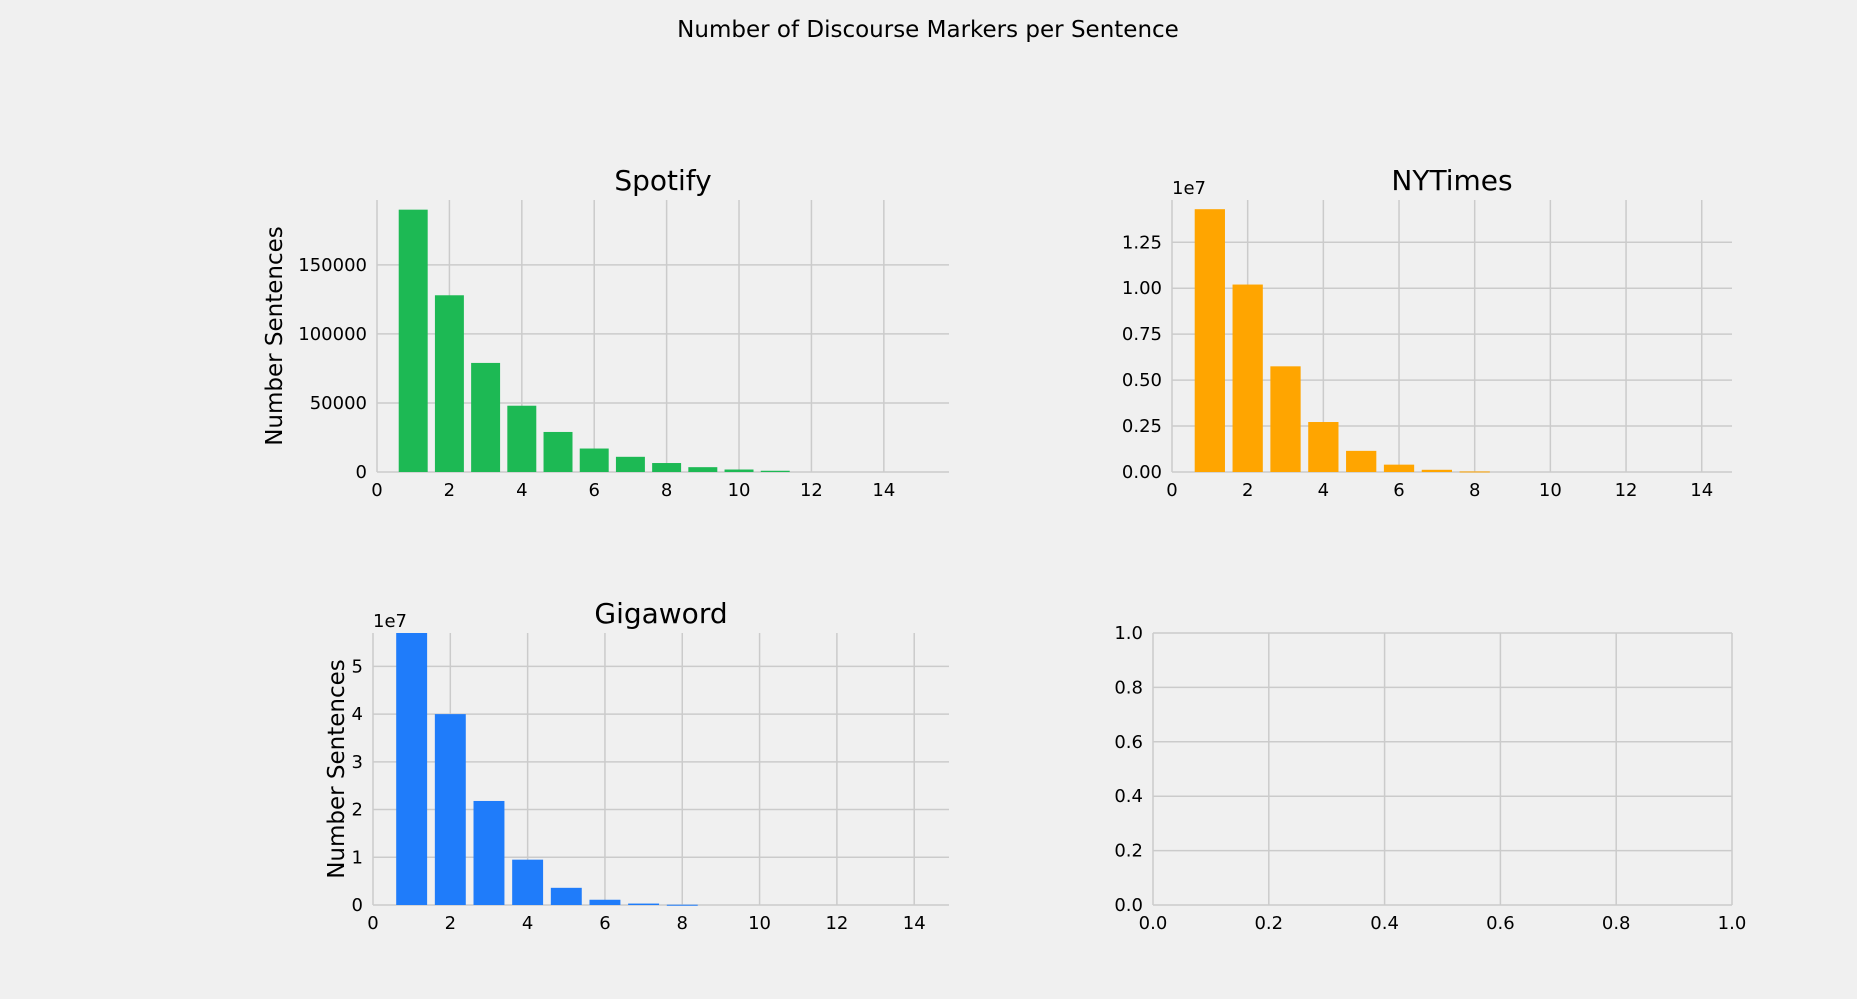  Describe the element at coordinates (357, 810) in the screenshot. I see `y-tick-label: 2` at that location.